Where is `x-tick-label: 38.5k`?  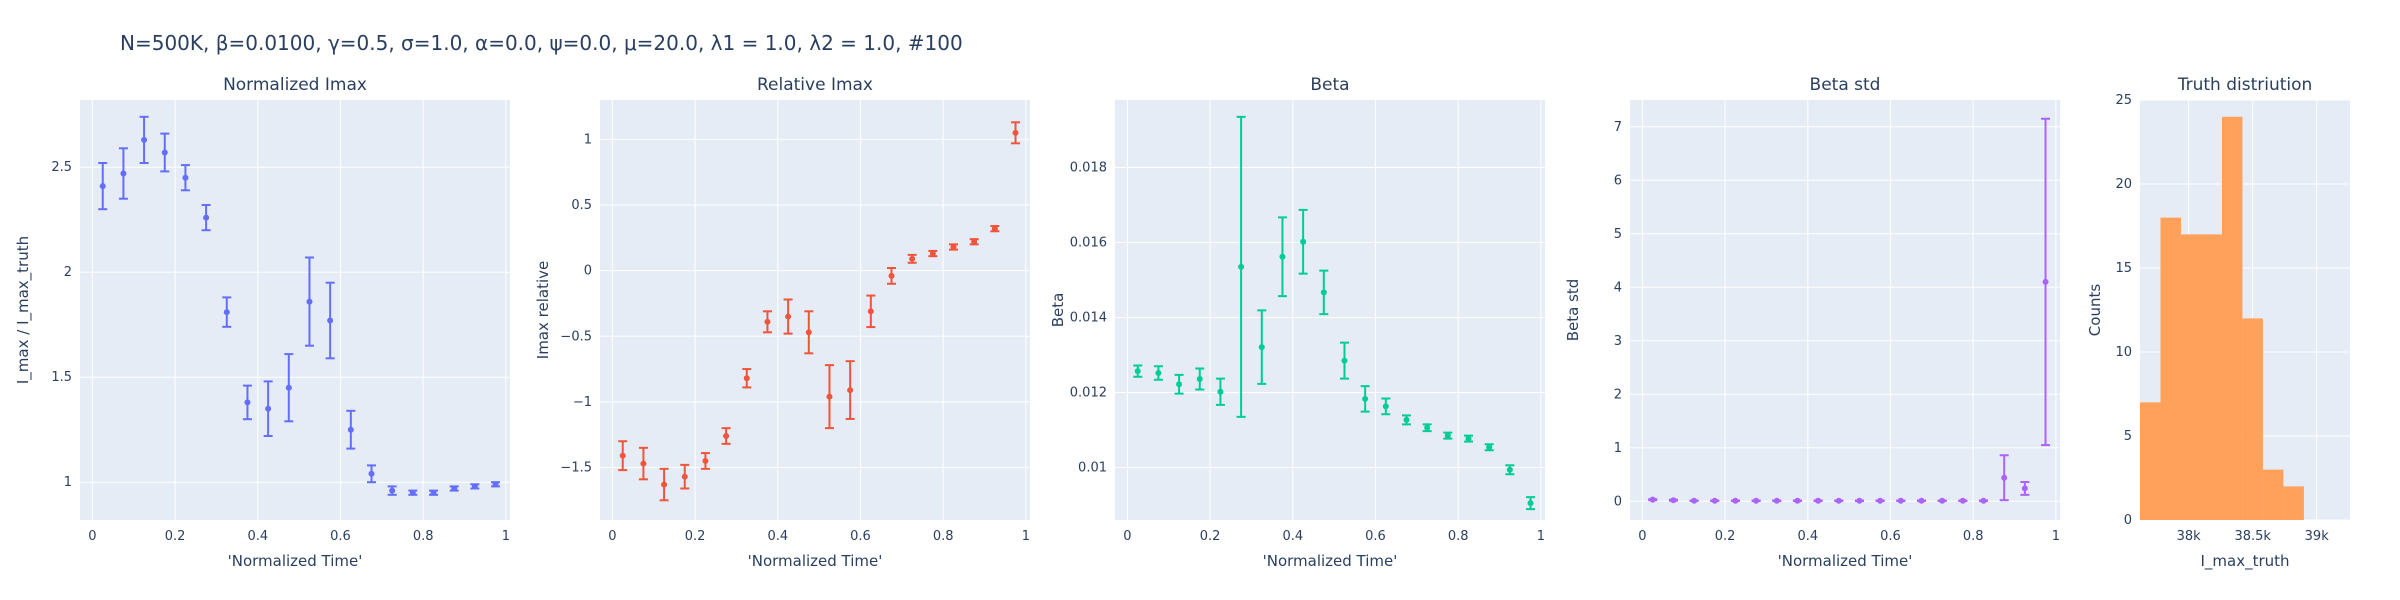 x-tick-label: 38.5k is located at coordinates (2252, 536).